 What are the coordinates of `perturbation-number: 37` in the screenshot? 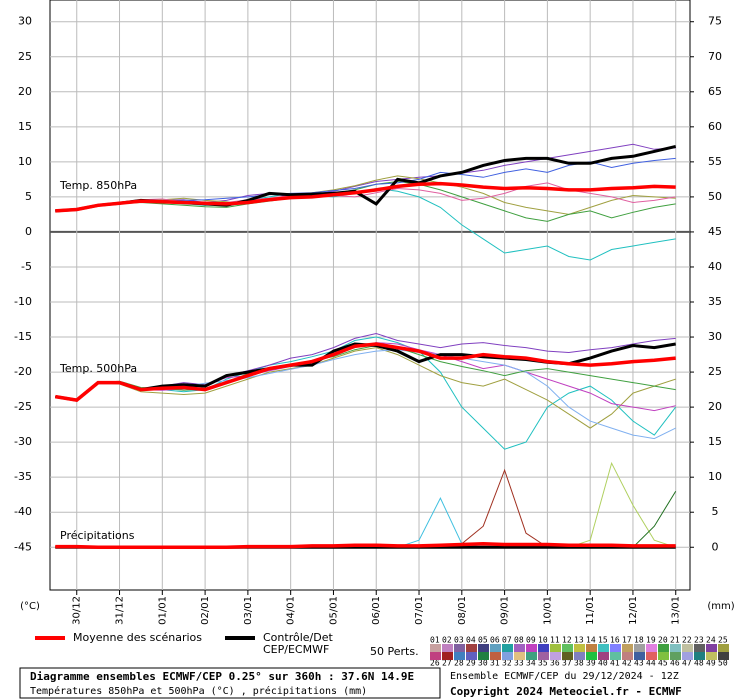 It's located at (567, 663).